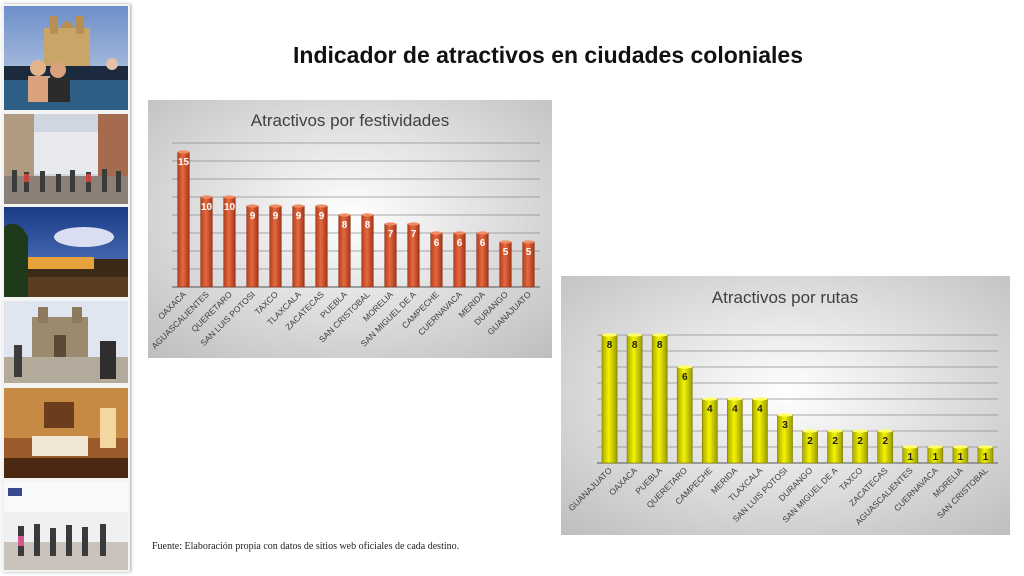 The width and height of the screenshot is (1024, 576). I want to click on chart-title: Atractivos por festividades, so click(350, 120).